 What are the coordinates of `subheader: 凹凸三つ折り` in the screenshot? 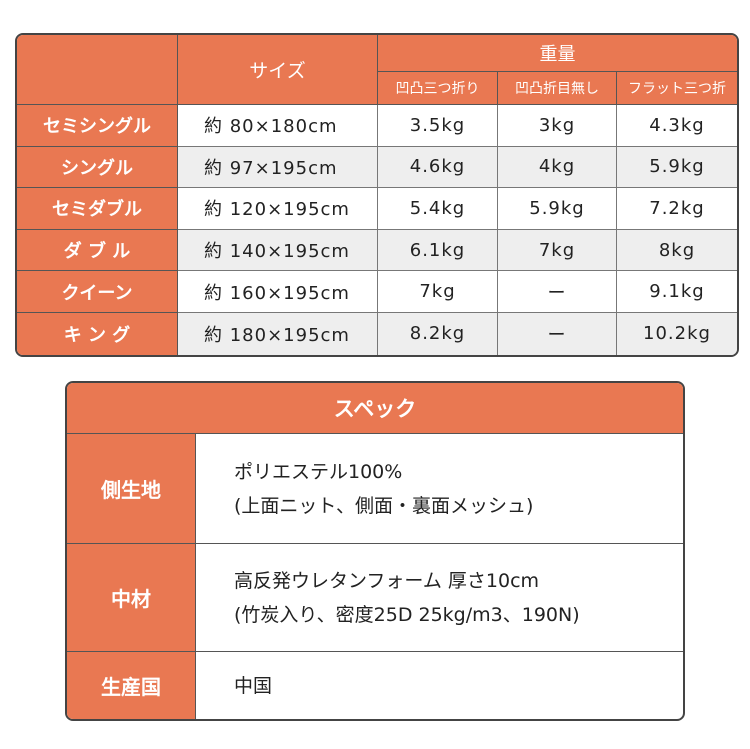 It's located at (438, 88).